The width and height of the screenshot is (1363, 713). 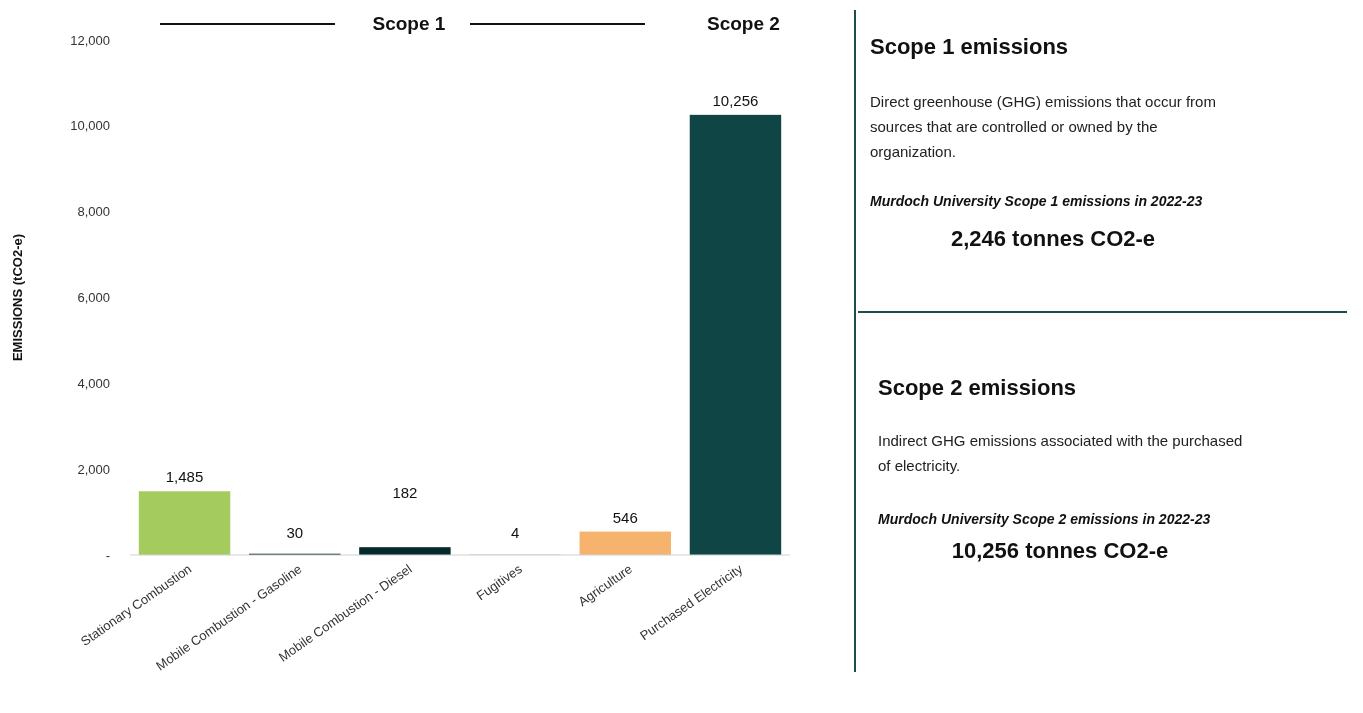 I want to click on text: Murdoch University Scope 1 emissions in 2022-23, so click(x=1036, y=201).